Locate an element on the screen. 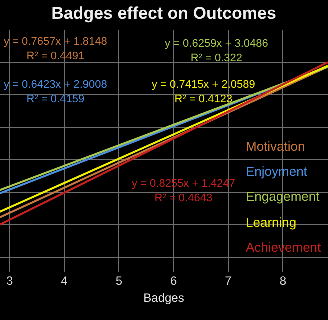 The height and width of the screenshot is (320, 328). x-tick-label: 7 is located at coordinates (228, 281).